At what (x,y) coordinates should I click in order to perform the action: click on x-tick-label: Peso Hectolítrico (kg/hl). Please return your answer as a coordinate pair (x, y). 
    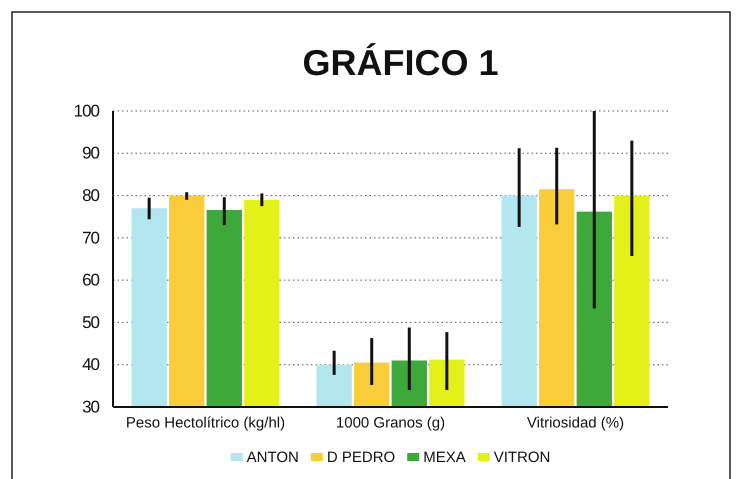
    Looking at the image, I should click on (206, 423).